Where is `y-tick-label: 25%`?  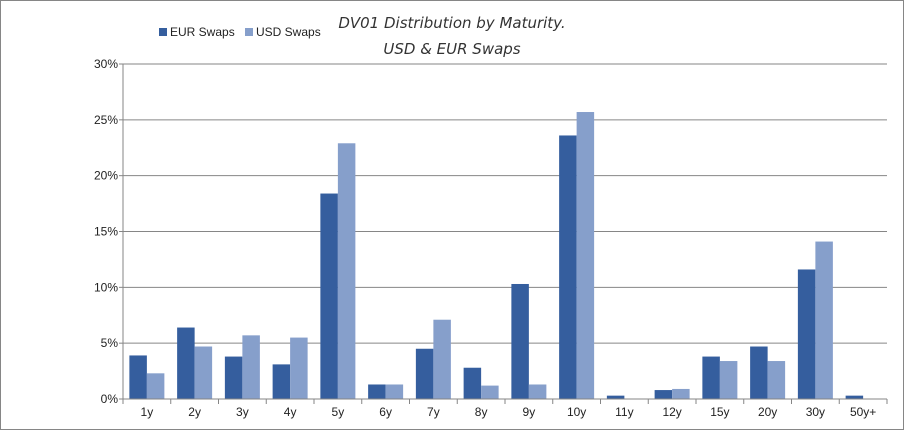 y-tick-label: 25% is located at coordinates (106, 120).